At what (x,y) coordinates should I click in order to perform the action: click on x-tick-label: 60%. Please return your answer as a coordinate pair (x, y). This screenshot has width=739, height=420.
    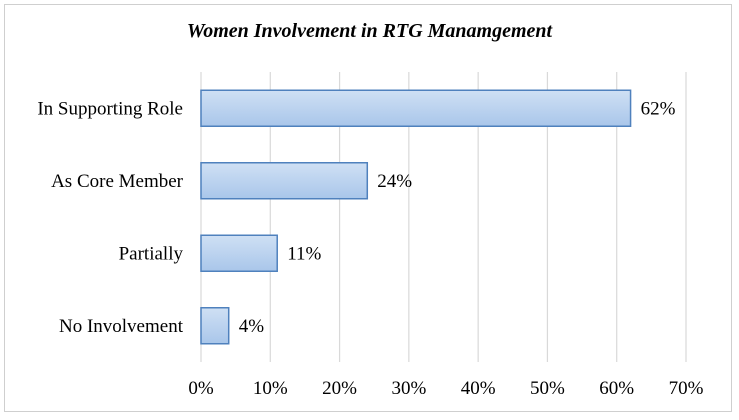
    Looking at the image, I should click on (616, 388).